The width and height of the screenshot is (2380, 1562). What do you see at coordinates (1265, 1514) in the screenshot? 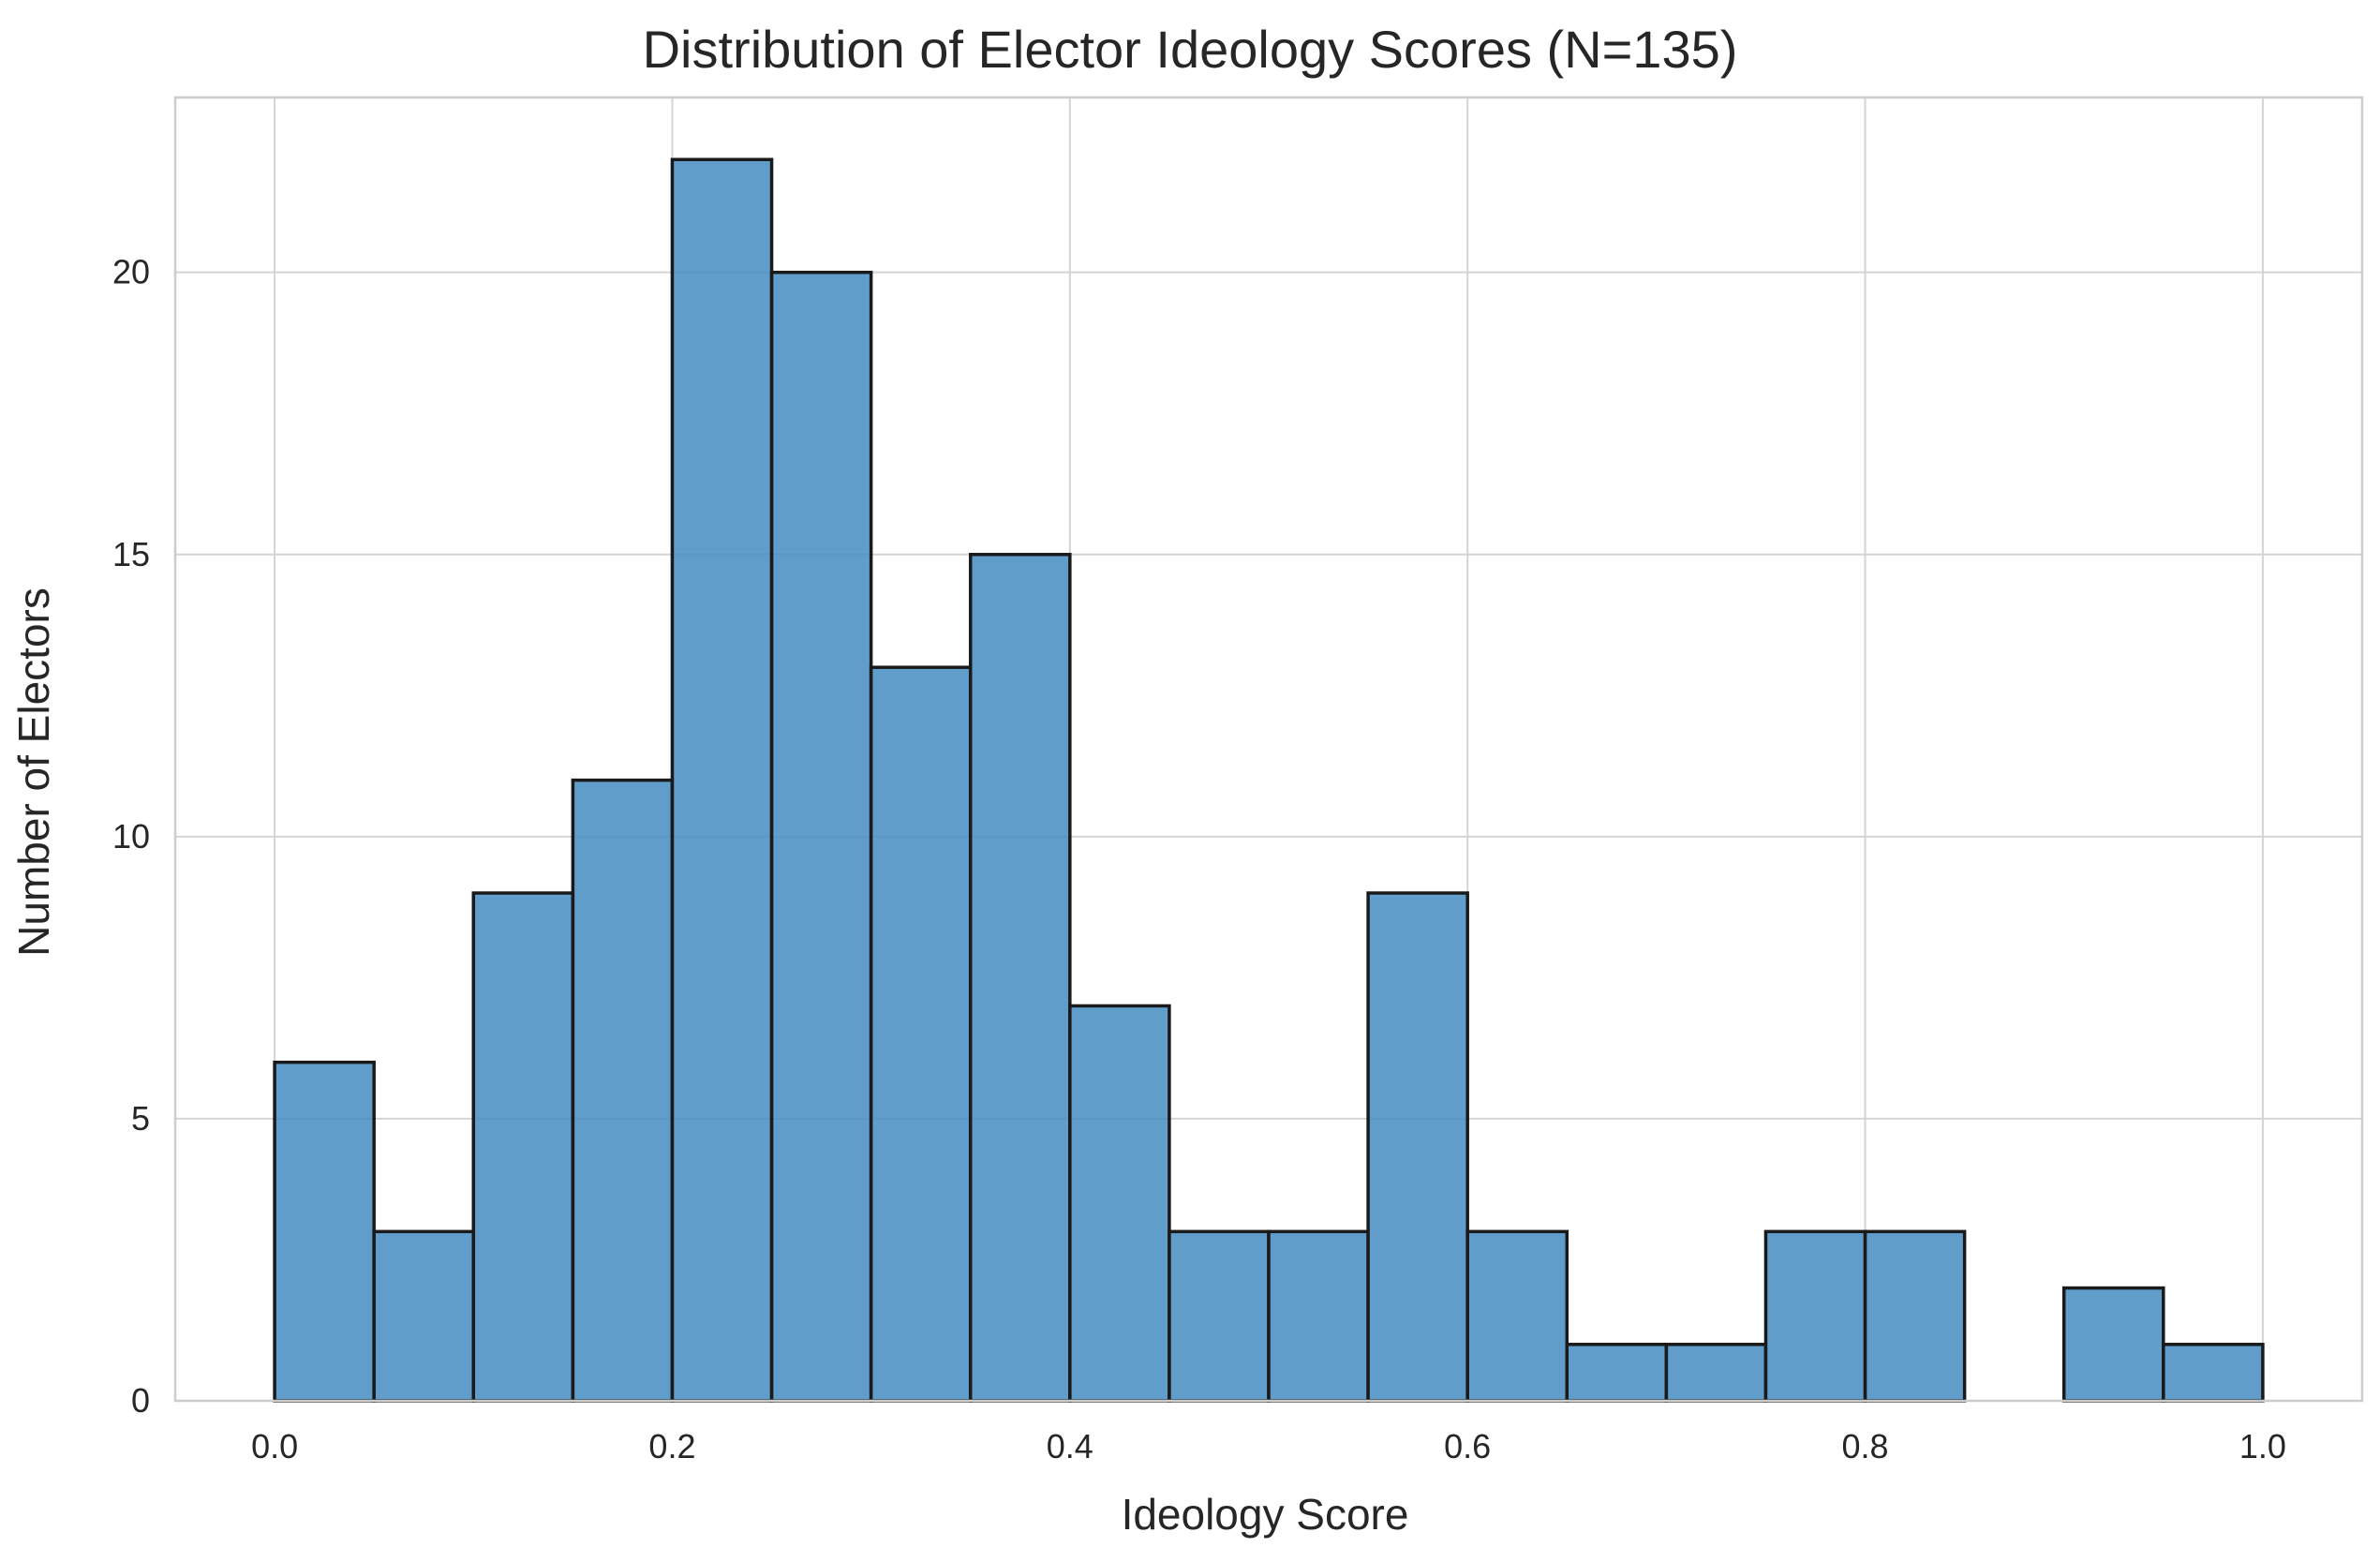
I see `x-axis-label: Ideology Score` at bounding box center [1265, 1514].